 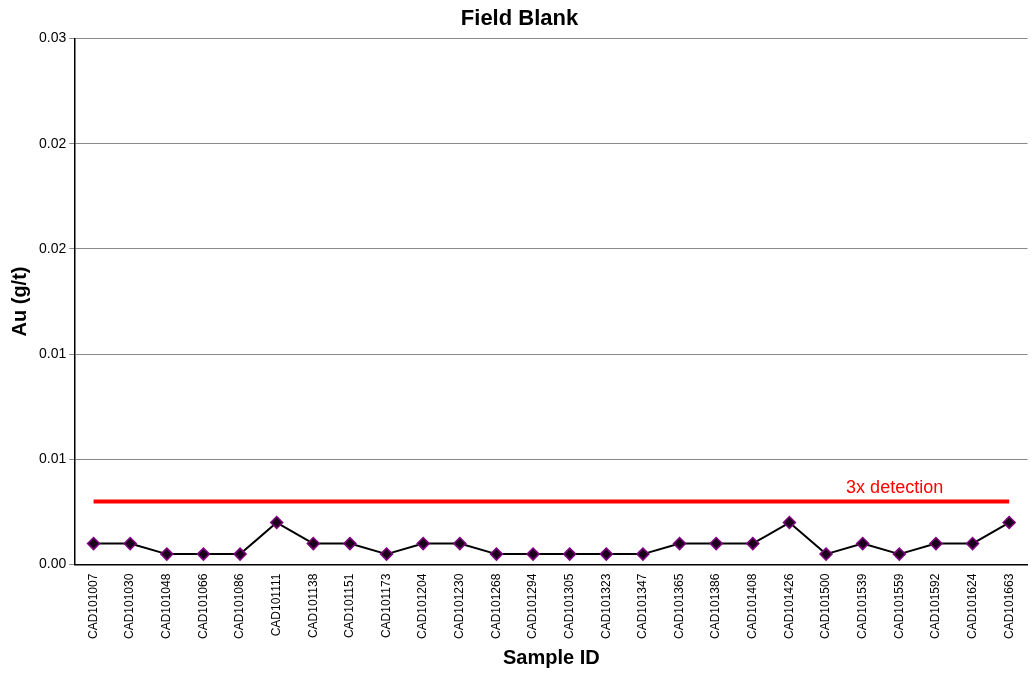 I want to click on x-tick-label: CAD101347, so click(x=642, y=606).